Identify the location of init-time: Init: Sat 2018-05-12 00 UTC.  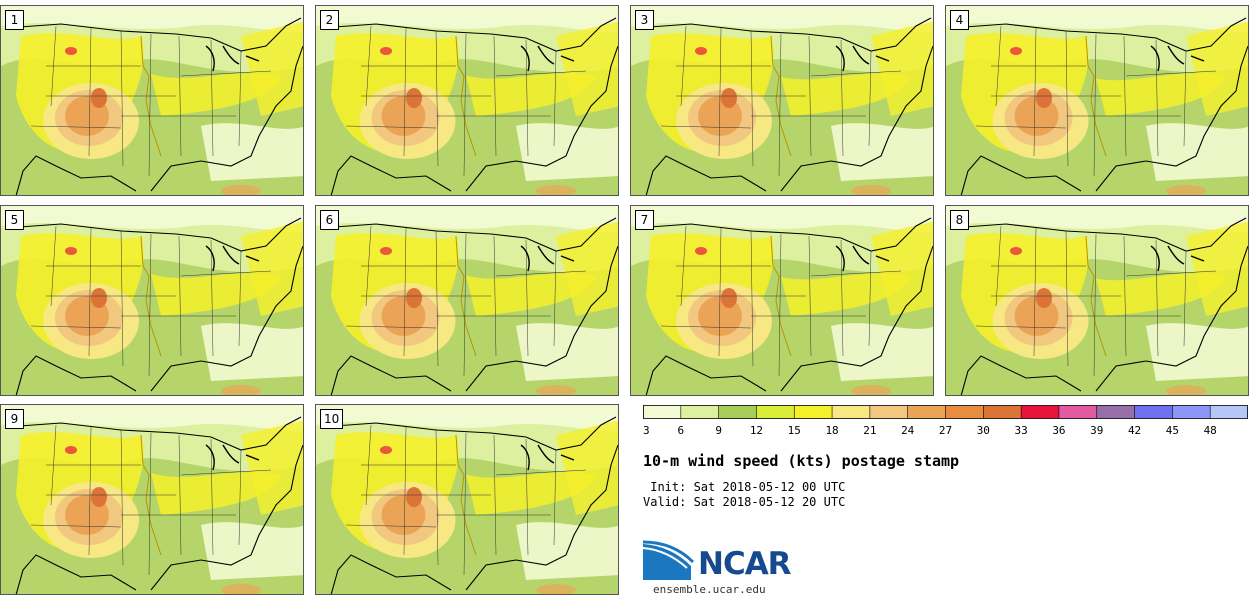
(744, 487).